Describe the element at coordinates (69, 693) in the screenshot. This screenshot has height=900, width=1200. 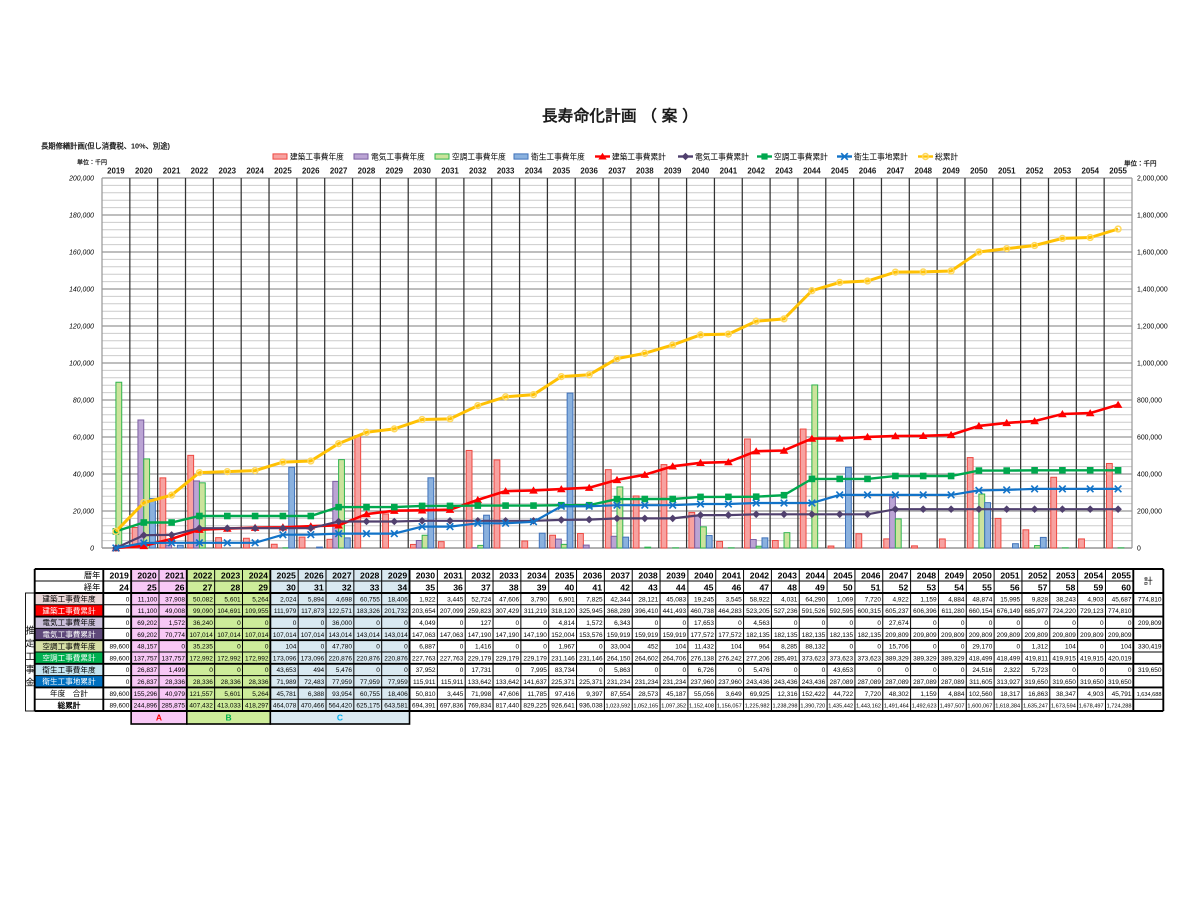
I see `svg-text: 年度 合計` at that location.